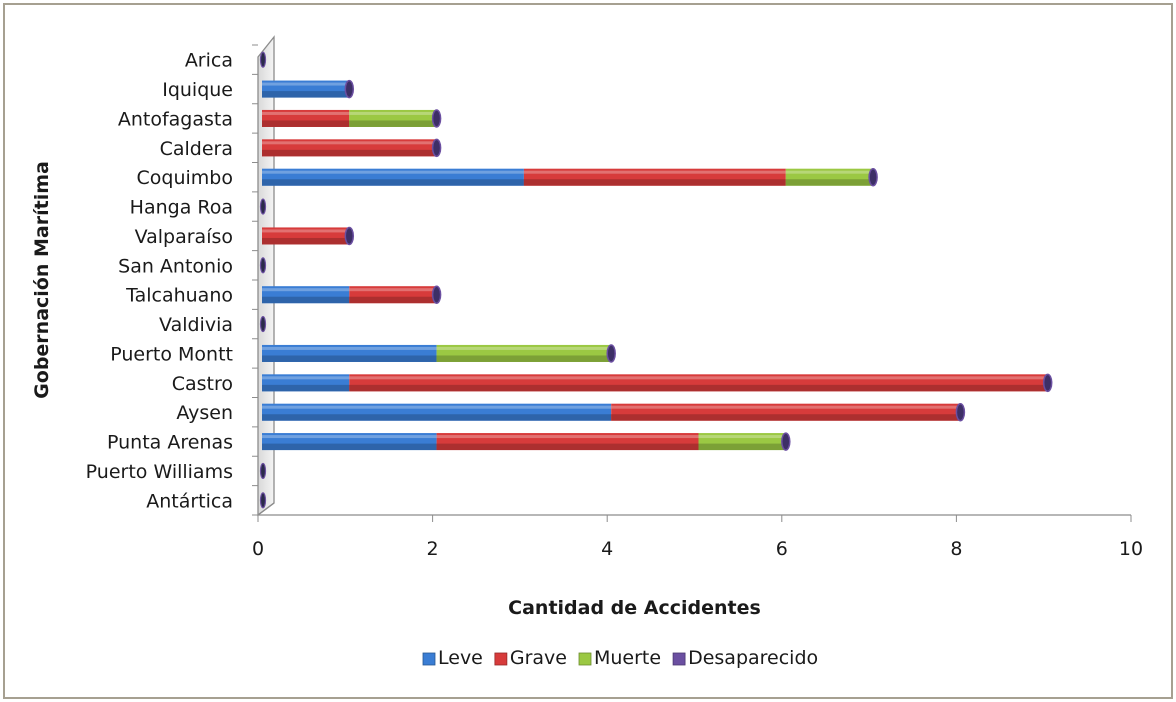 The height and width of the screenshot is (702, 1176). I want to click on category-label: San Antonio, so click(175, 266).